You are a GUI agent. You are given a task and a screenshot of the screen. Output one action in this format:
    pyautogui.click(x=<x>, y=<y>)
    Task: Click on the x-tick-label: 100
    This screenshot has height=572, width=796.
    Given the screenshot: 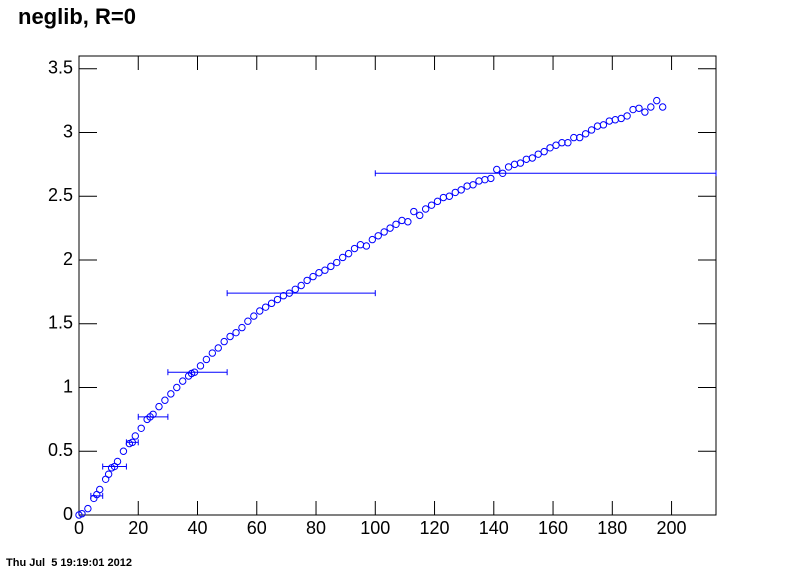 What is the action you would take?
    pyautogui.click(x=375, y=528)
    